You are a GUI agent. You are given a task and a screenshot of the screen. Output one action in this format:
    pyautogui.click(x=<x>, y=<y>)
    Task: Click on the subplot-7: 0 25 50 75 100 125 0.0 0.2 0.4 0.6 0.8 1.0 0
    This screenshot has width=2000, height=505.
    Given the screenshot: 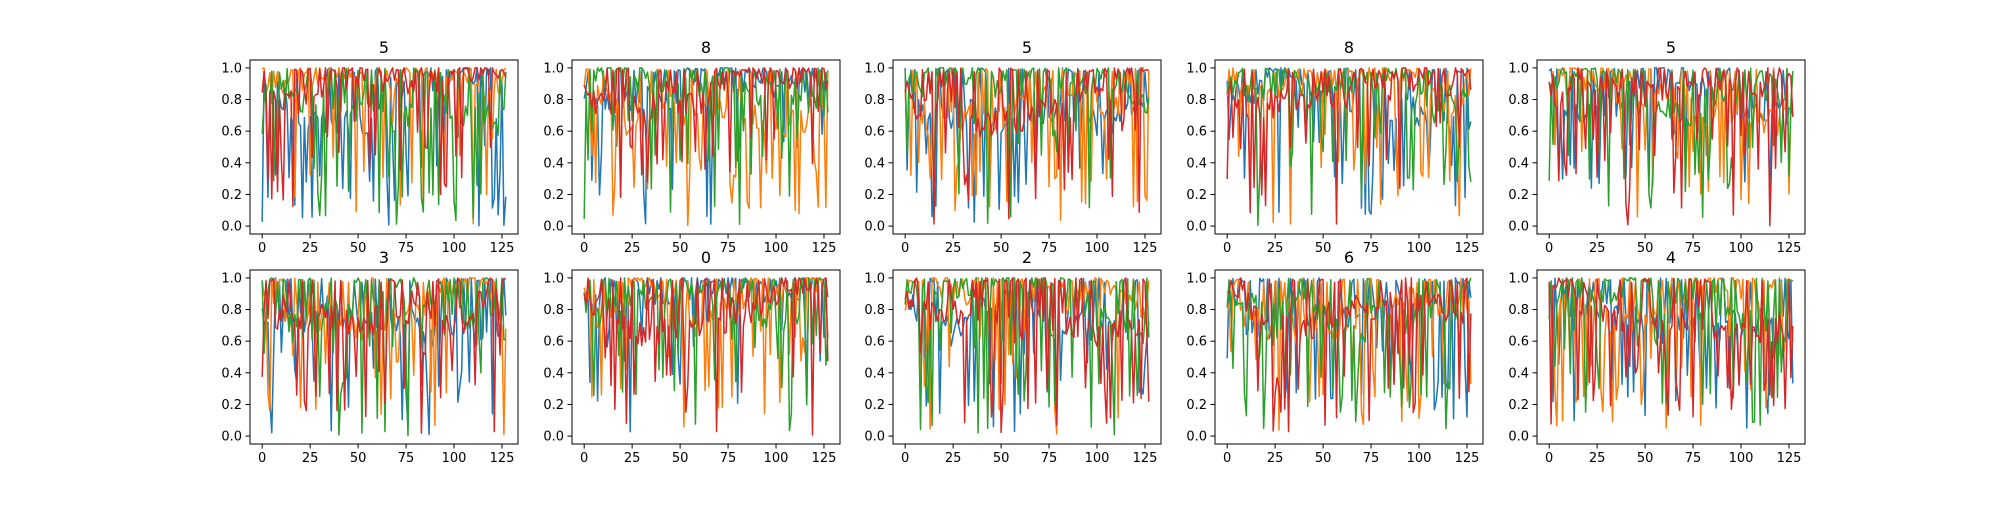 What is the action you would take?
    pyautogui.click(x=692, y=357)
    